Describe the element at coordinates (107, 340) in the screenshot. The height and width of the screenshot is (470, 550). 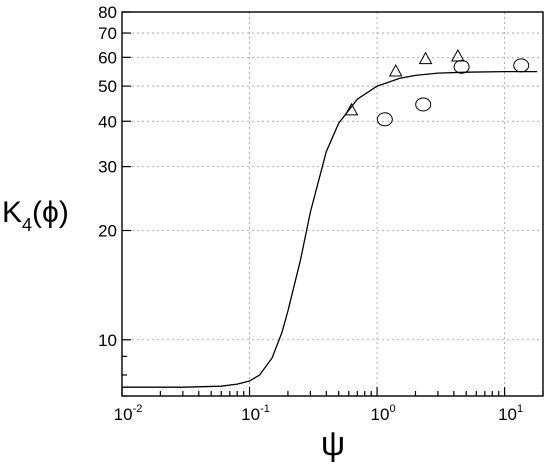
I see `y-tick-label: 10` at that location.